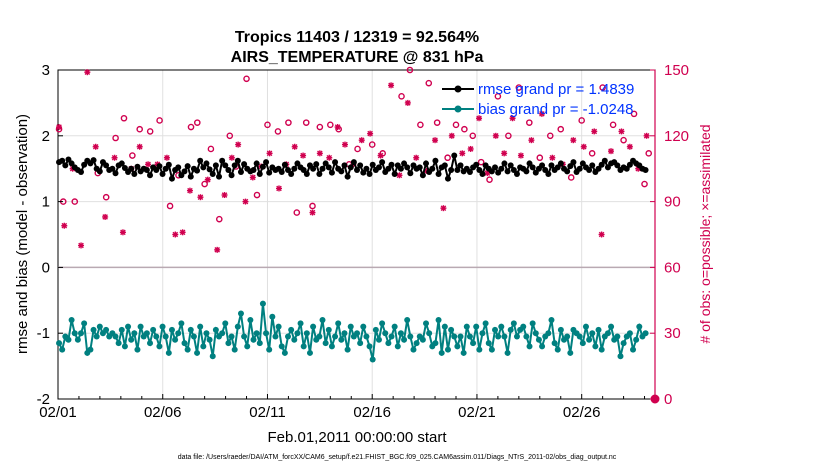  What do you see at coordinates (357, 37) in the screenshot?
I see `chart-title: Tropics 11403 / 12319 = 92.564%` at bounding box center [357, 37].